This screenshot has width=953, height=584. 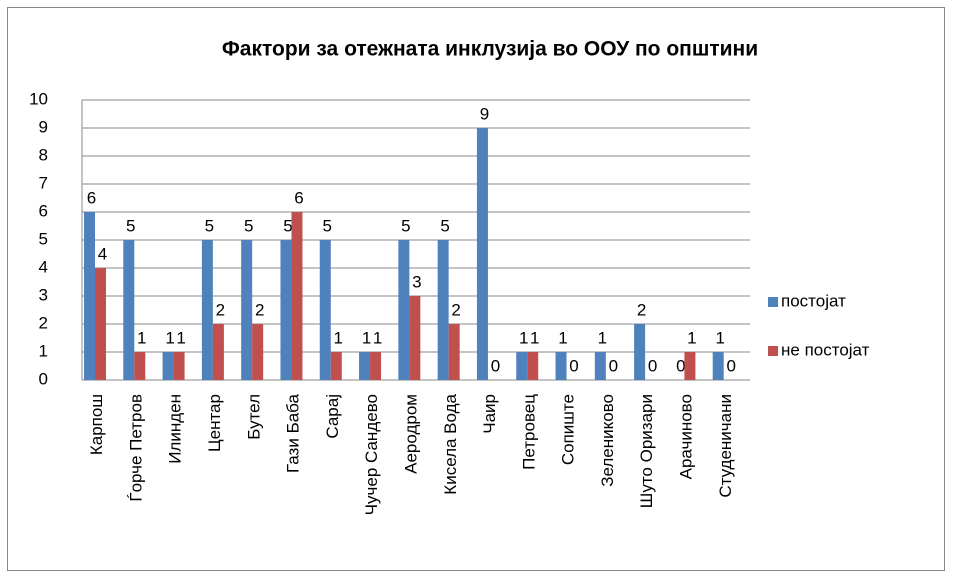 I want to click on x-tick-label: Студеничани, so click(x=725, y=446).